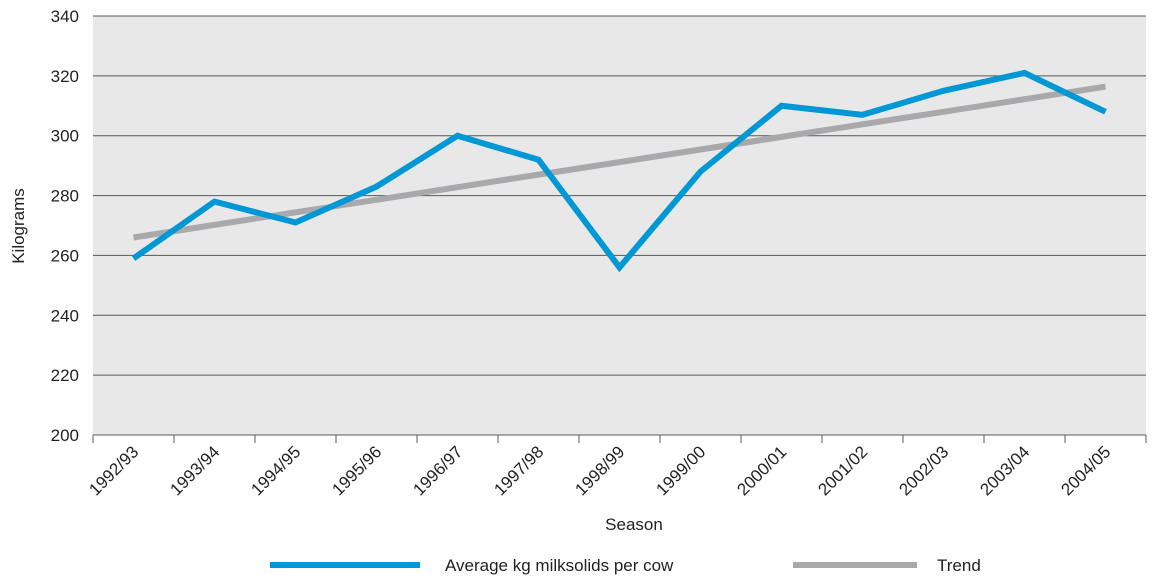  What do you see at coordinates (65, 435) in the screenshot?
I see `y-tick-label: 200` at bounding box center [65, 435].